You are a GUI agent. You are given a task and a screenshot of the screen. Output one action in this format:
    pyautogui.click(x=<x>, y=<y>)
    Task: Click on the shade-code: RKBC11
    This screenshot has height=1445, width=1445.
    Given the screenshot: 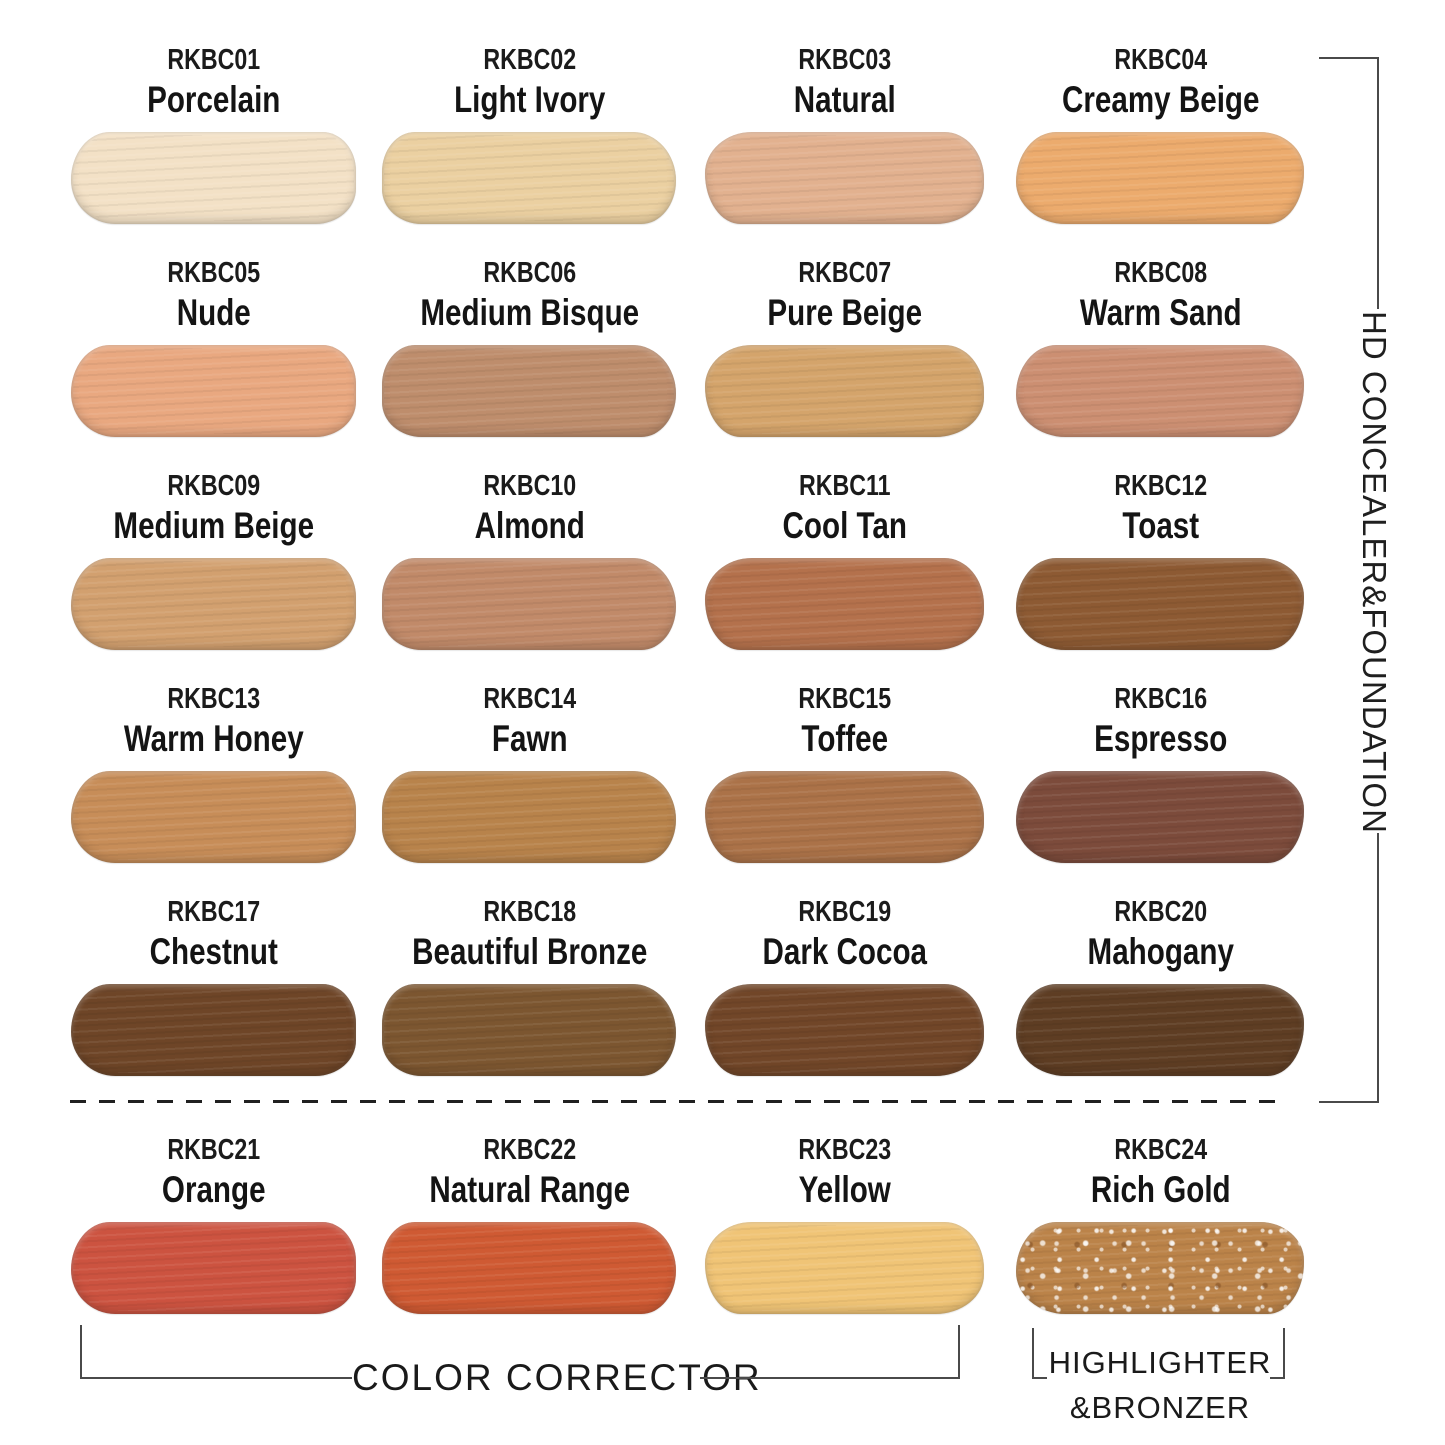 What is the action you would take?
    pyautogui.click(x=844, y=486)
    